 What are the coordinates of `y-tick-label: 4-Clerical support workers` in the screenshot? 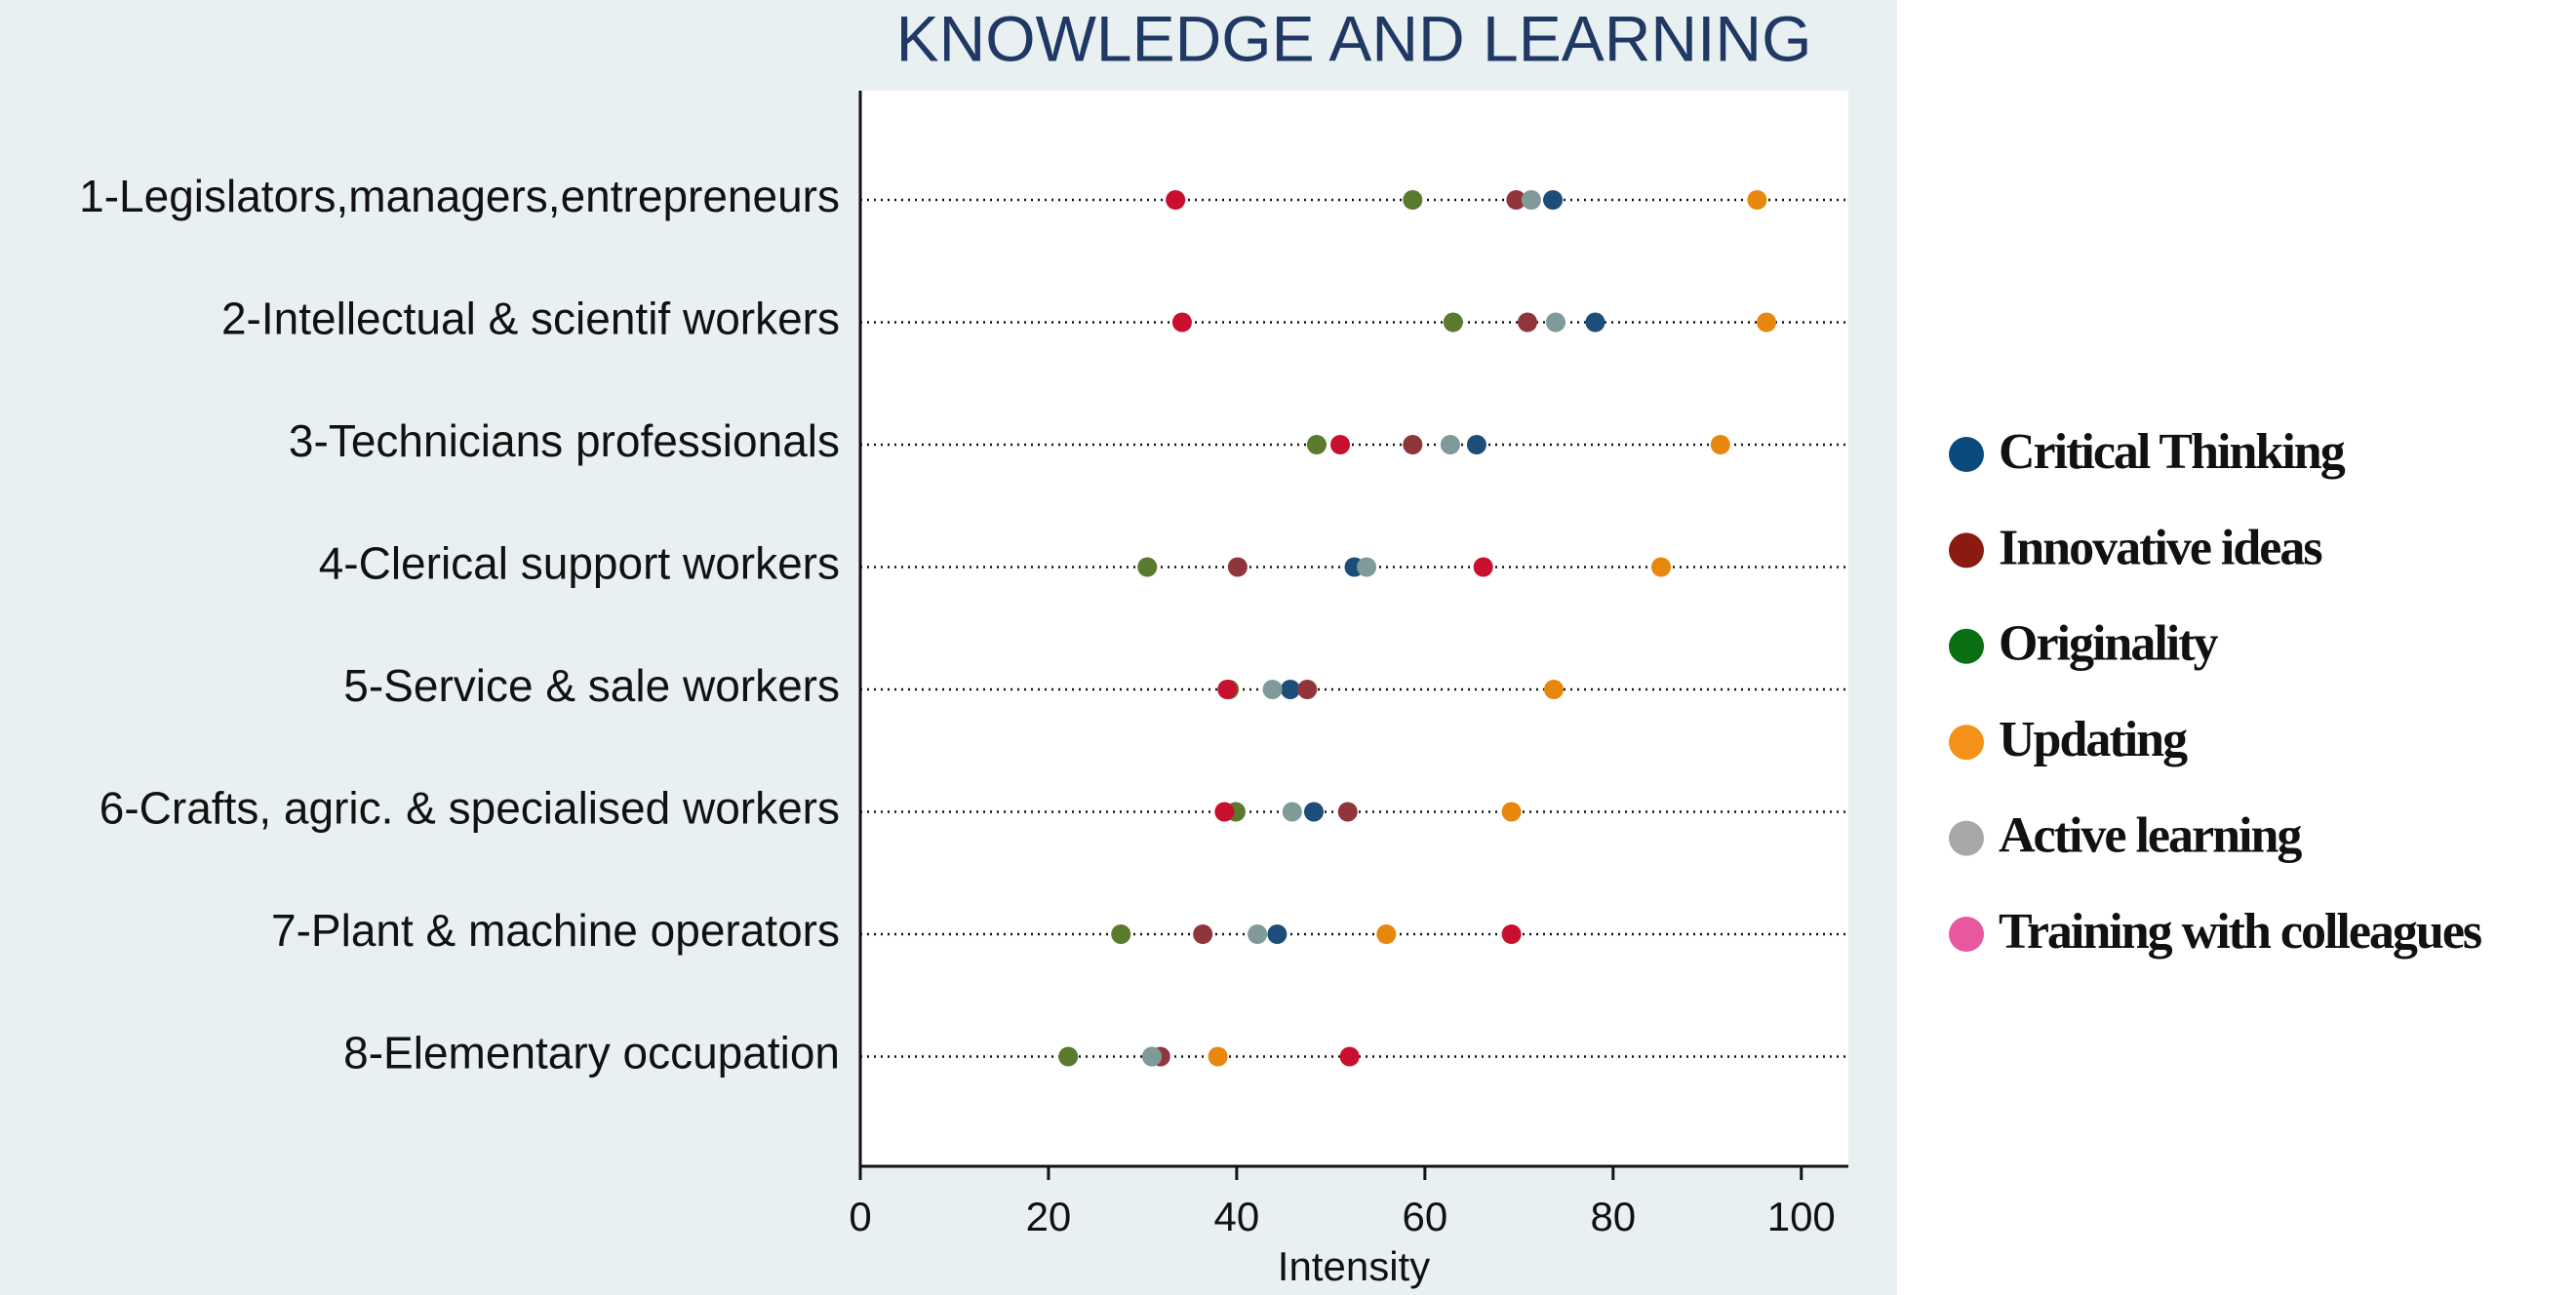 It's located at (579, 563).